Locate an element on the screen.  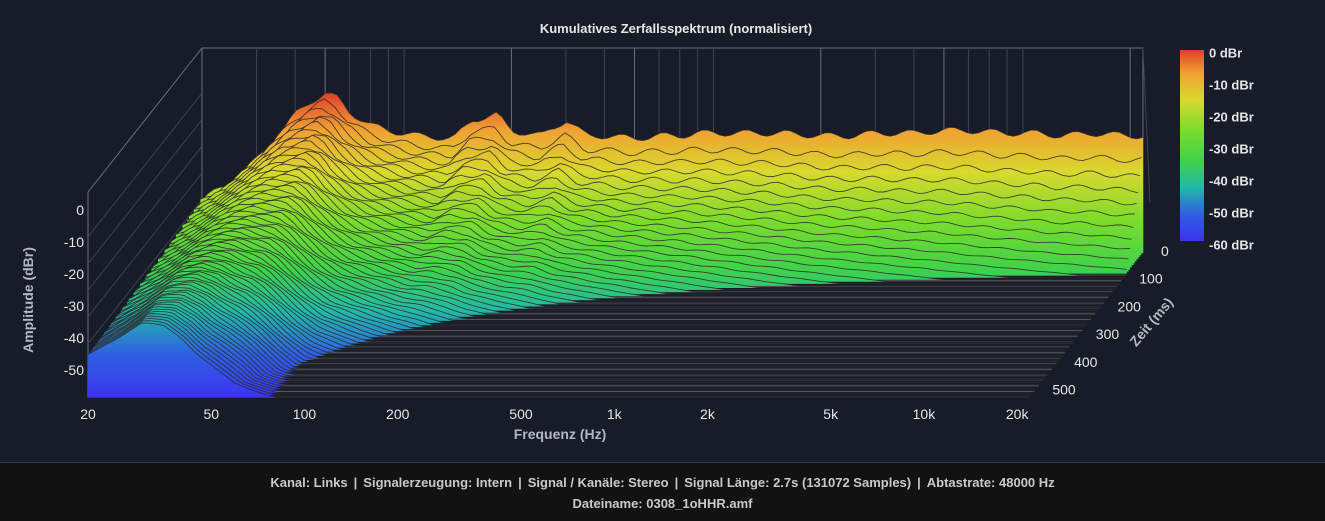
footer-kanal: Kanal: Links is located at coordinates (309, 482).